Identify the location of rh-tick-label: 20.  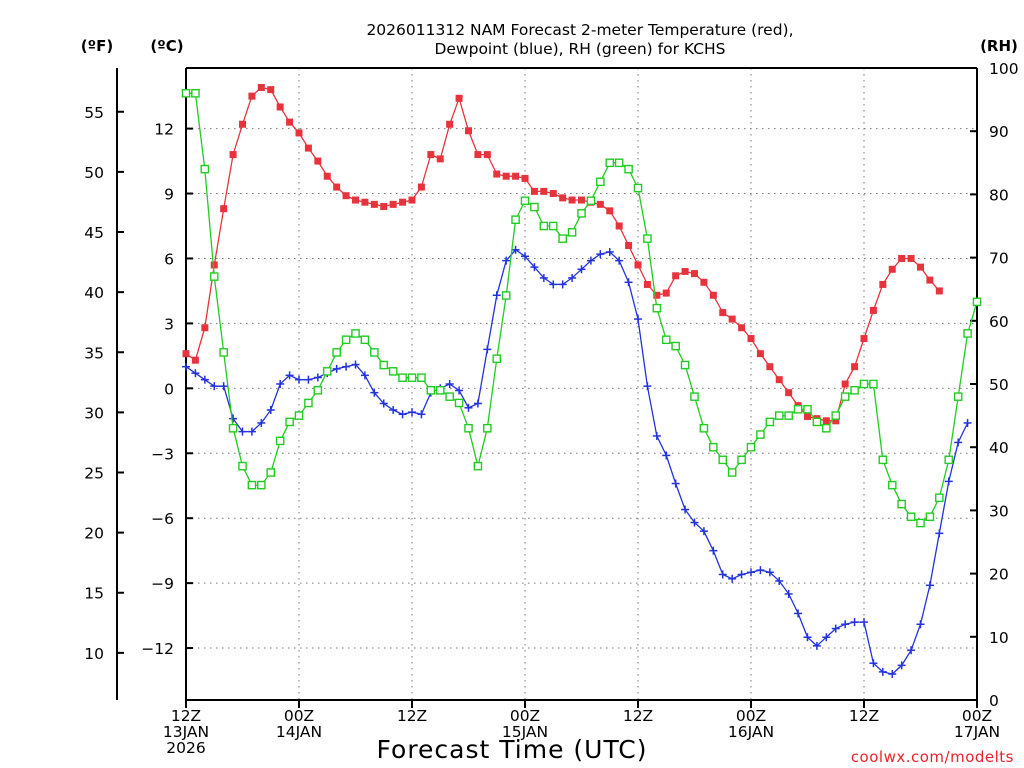
(999, 575).